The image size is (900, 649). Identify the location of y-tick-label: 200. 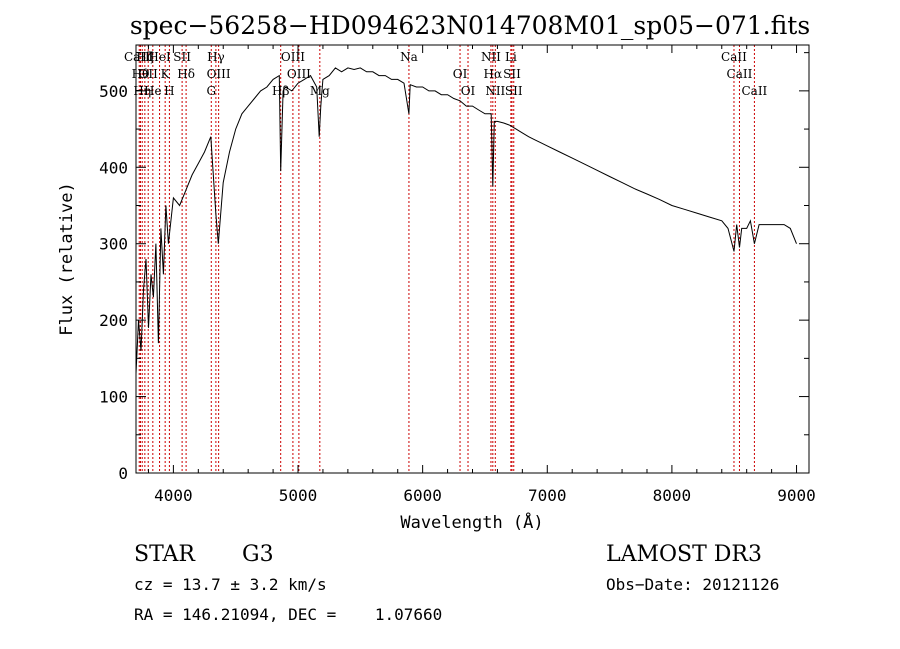
(113, 320).